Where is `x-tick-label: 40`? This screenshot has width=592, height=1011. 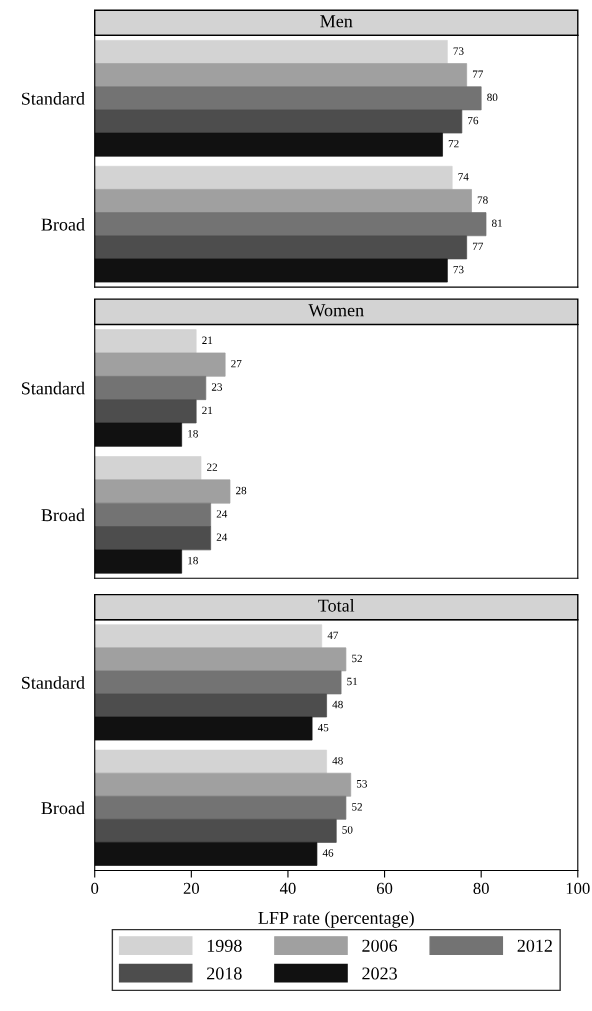
x-tick-label: 40 is located at coordinates (287, 888).